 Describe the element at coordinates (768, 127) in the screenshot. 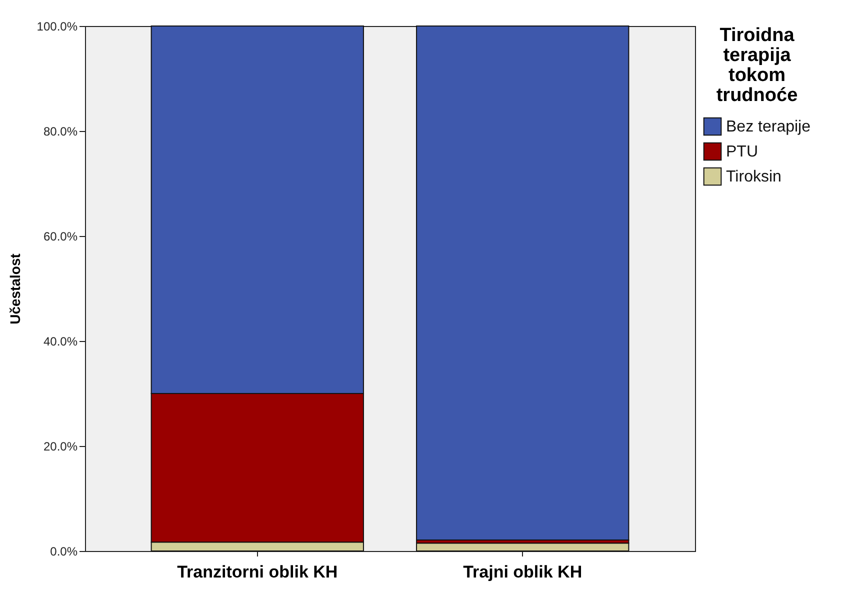

I see `legend-label: Bez terapije` at that location.